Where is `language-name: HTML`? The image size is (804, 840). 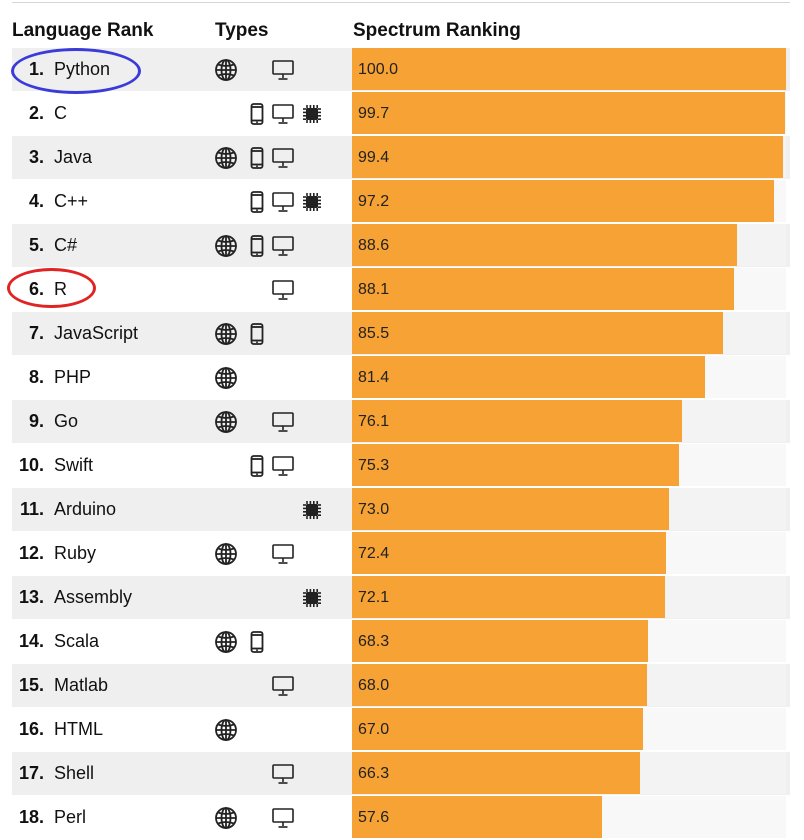
language-name: HTML is located at coordinates (78, 729).